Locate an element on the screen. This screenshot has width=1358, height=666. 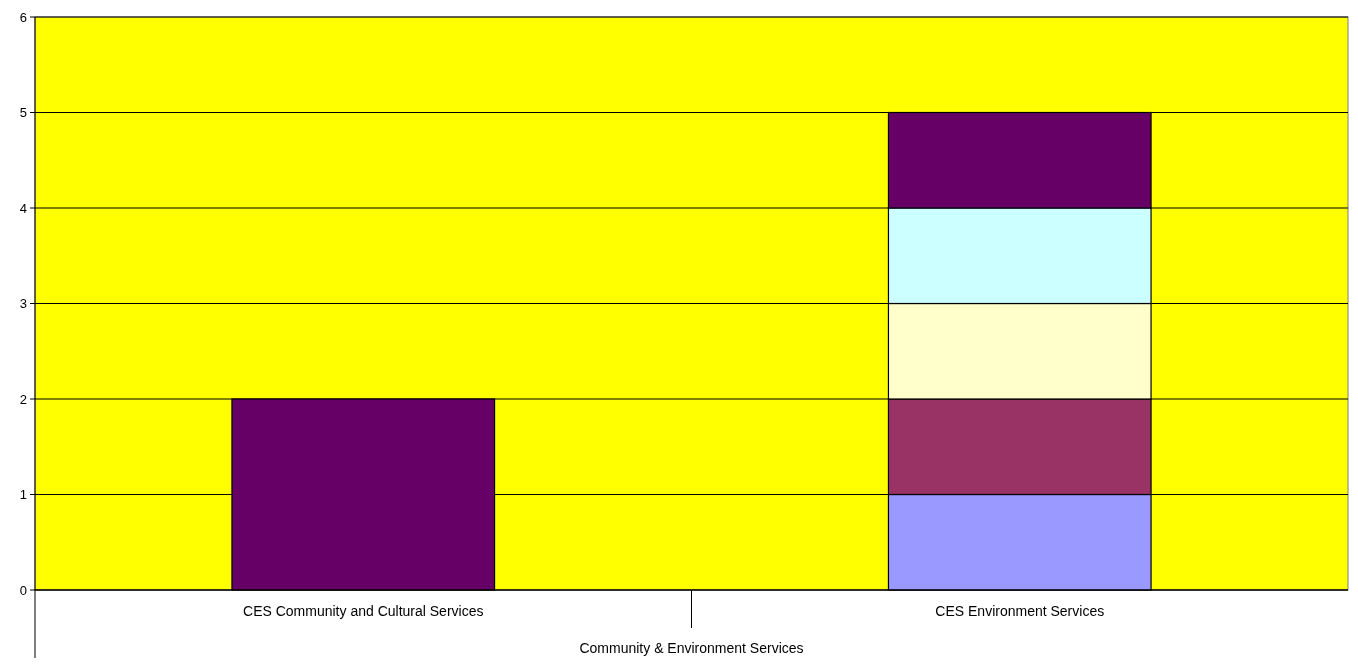
y-tick-label: 2 is located at coordinates (23, 399).